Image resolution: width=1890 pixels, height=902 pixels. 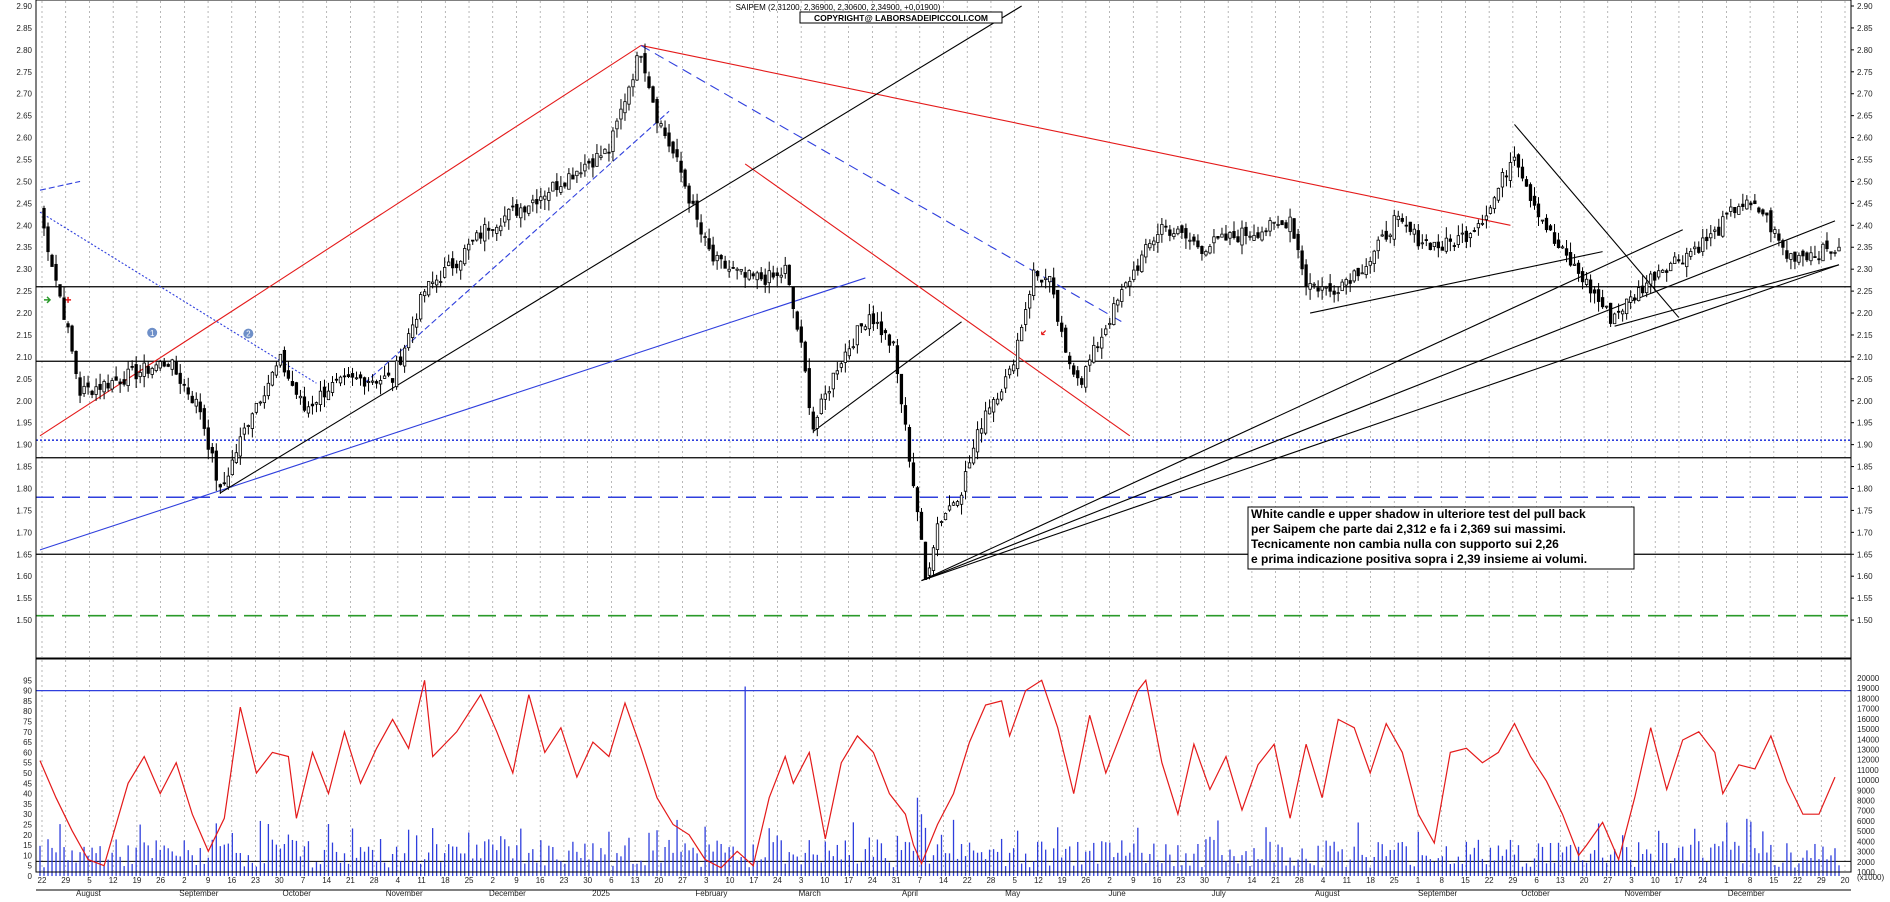 I want to click on price-tick-right: 2.30, so click(x=1865, y=269).